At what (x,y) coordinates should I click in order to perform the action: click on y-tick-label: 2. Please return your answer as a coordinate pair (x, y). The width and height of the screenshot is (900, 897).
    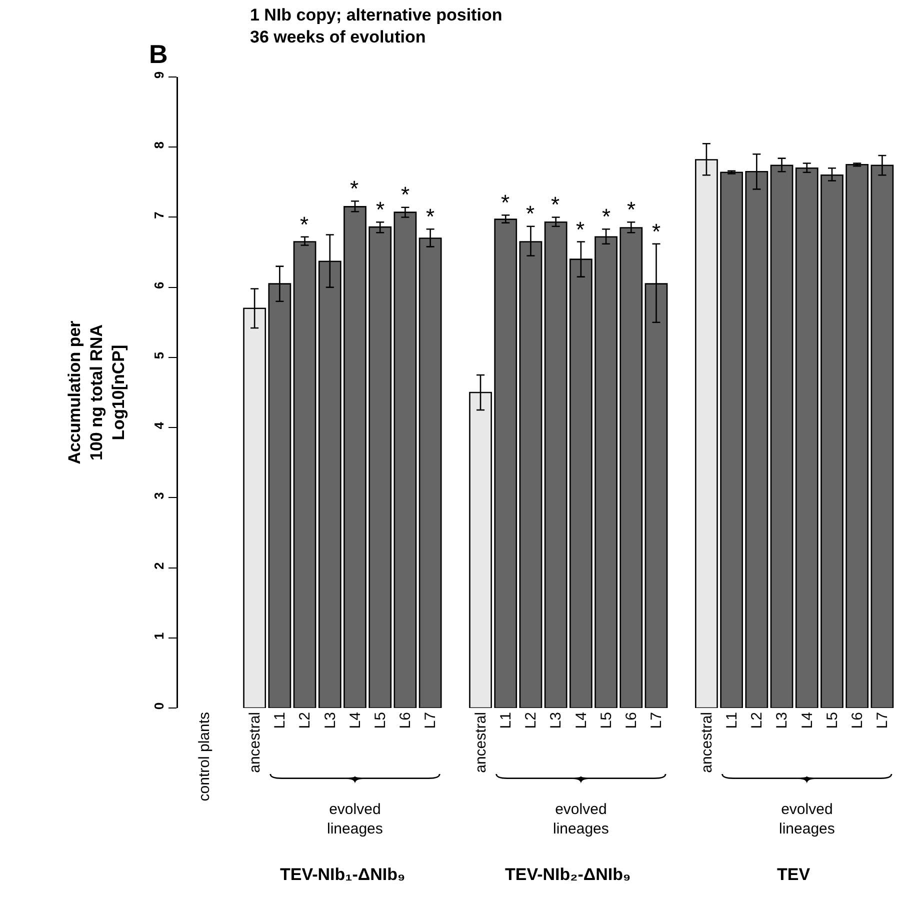
    Looking at the image, I should click on (159, 566).